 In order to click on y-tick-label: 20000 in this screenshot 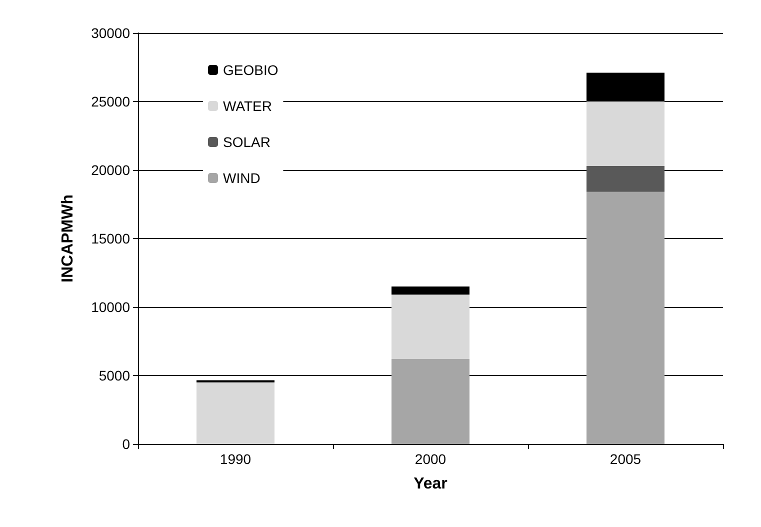, I will do `click(110, 170)`.